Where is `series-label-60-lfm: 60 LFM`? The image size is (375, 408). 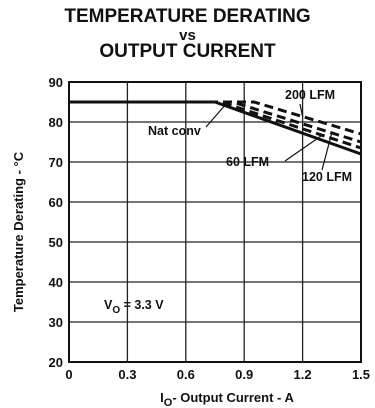
series-label-60-lfm: 60 LFM is located at coordinates (247, 162).